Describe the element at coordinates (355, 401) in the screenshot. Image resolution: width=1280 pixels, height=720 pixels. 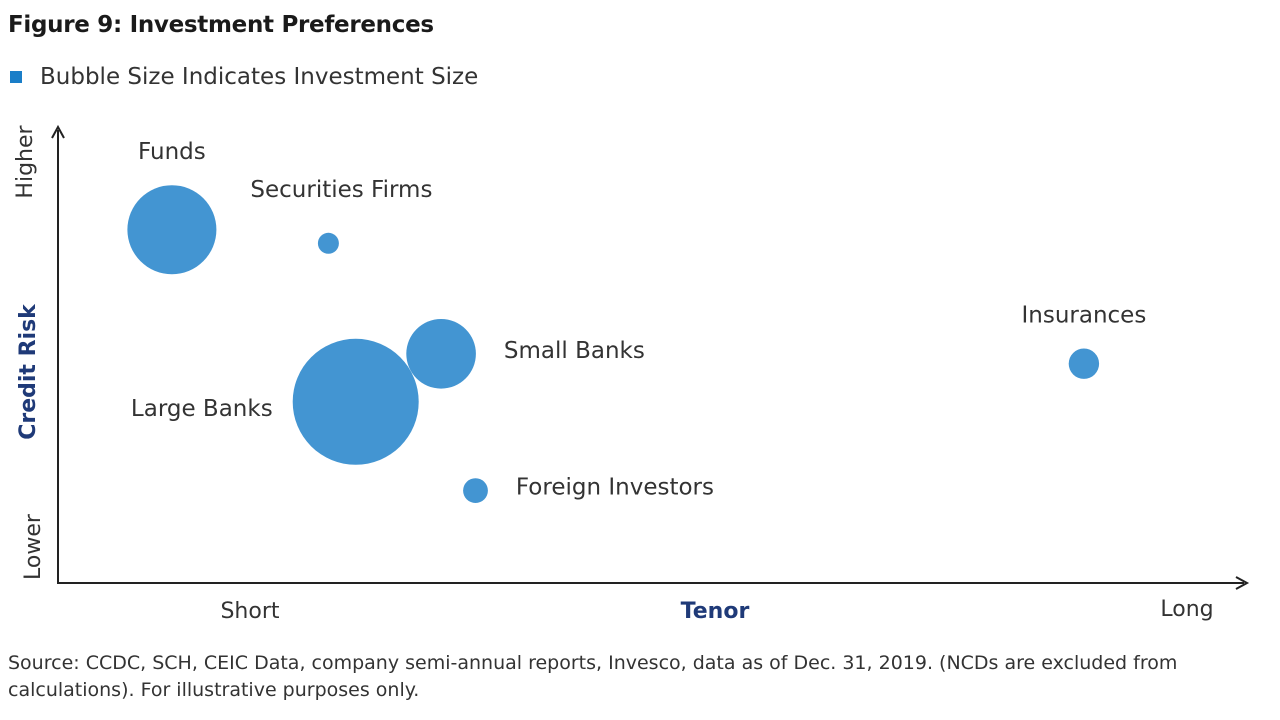
I see `bubble-large-banks` at that location.